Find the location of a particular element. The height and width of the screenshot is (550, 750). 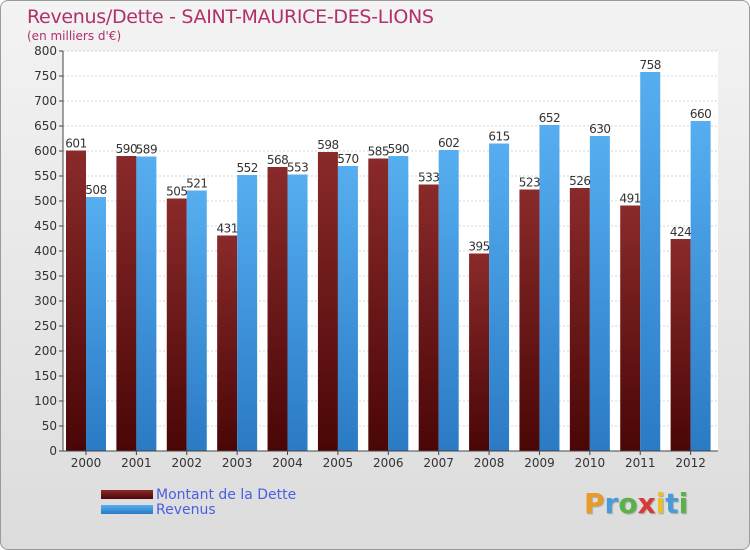

bar-dette-2006 is located at coordinates (378, 304).